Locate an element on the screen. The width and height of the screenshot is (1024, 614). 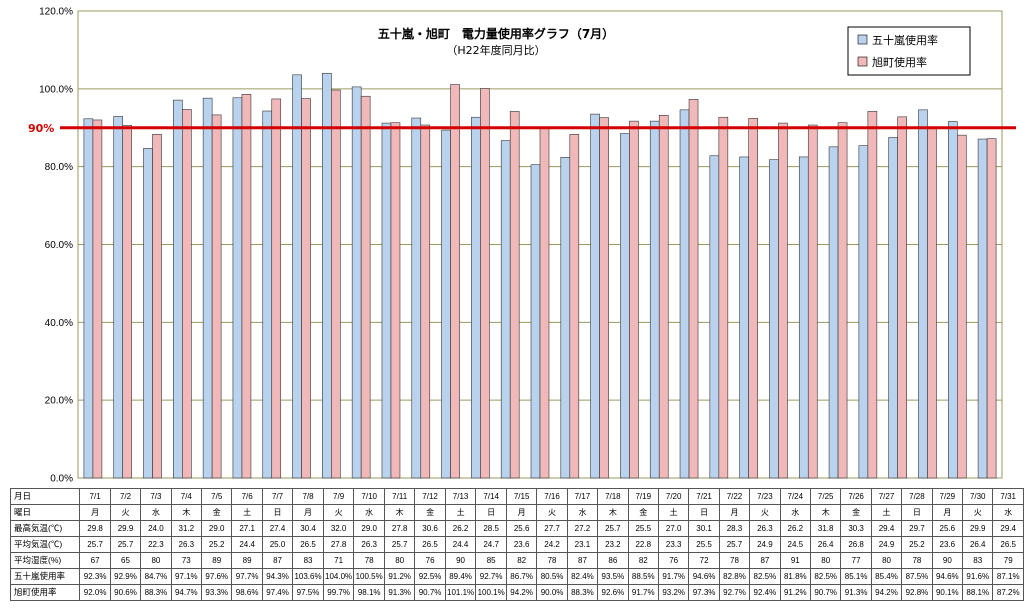
table-cell: 23.6 is located at coordinates (521, 544).